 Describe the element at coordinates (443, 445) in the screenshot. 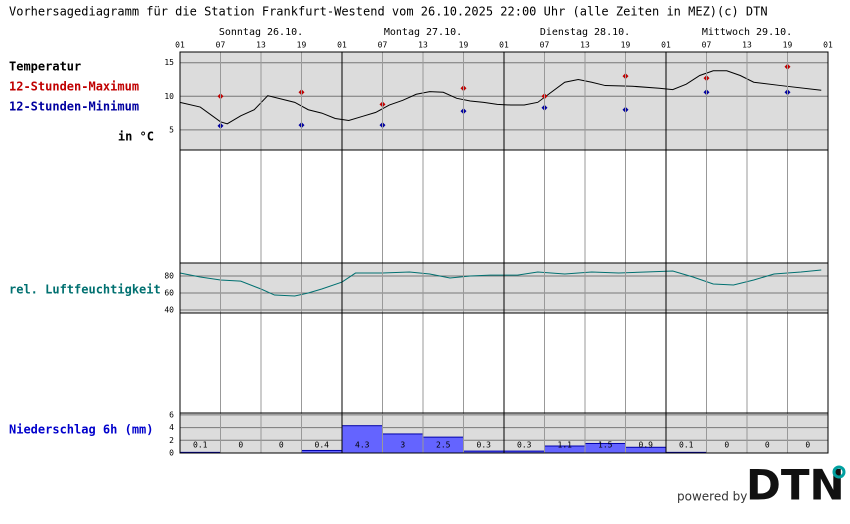

I see `value-label: 2.5` at that location.